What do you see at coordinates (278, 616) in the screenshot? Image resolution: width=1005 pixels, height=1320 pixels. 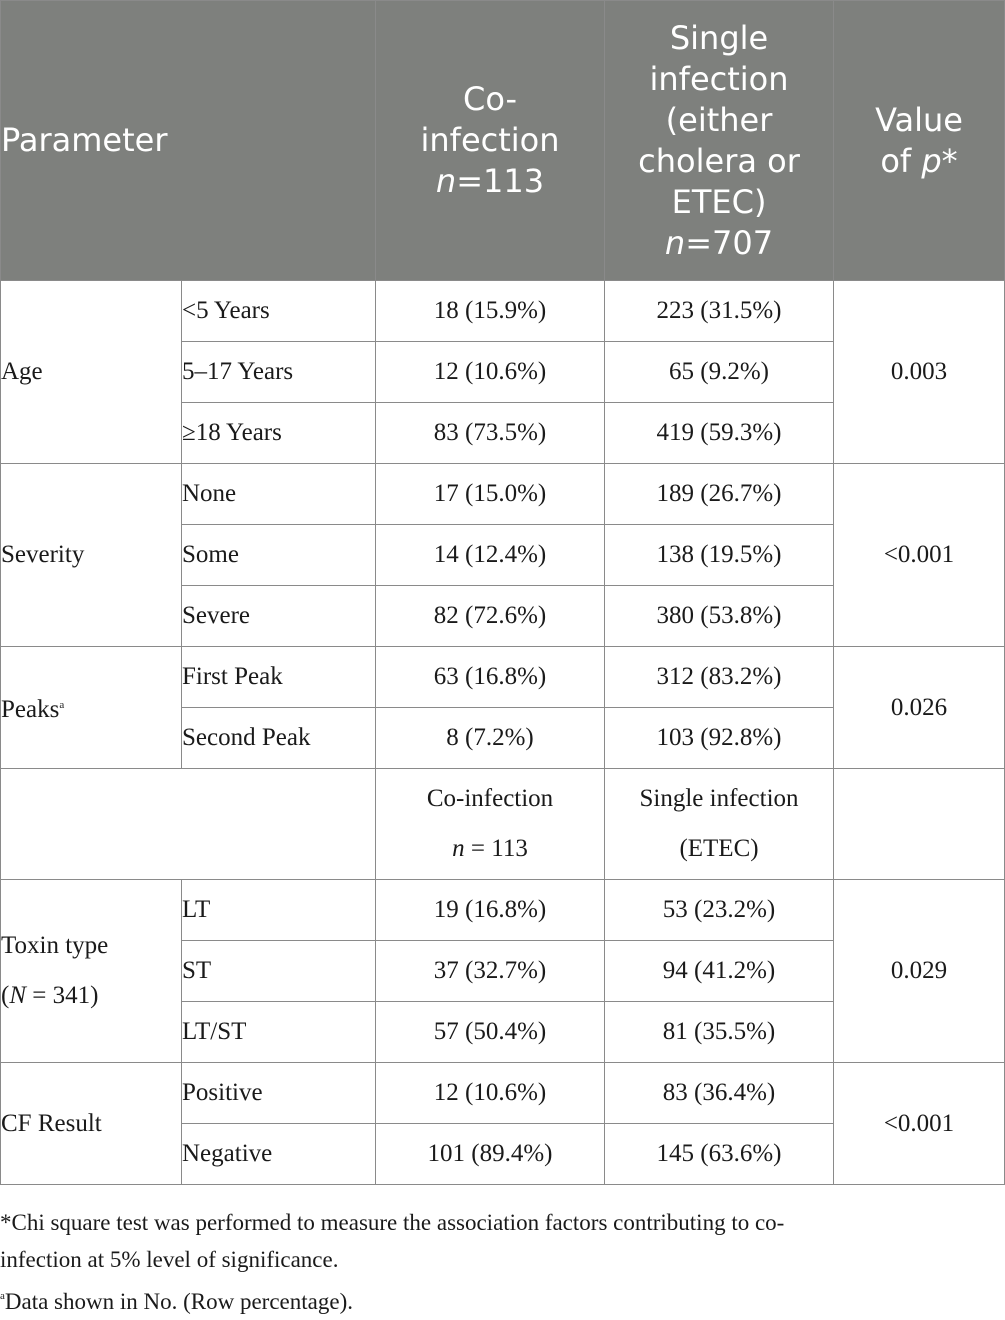 I see `subgroup-label: Severe` at bounding box center [278, 616].